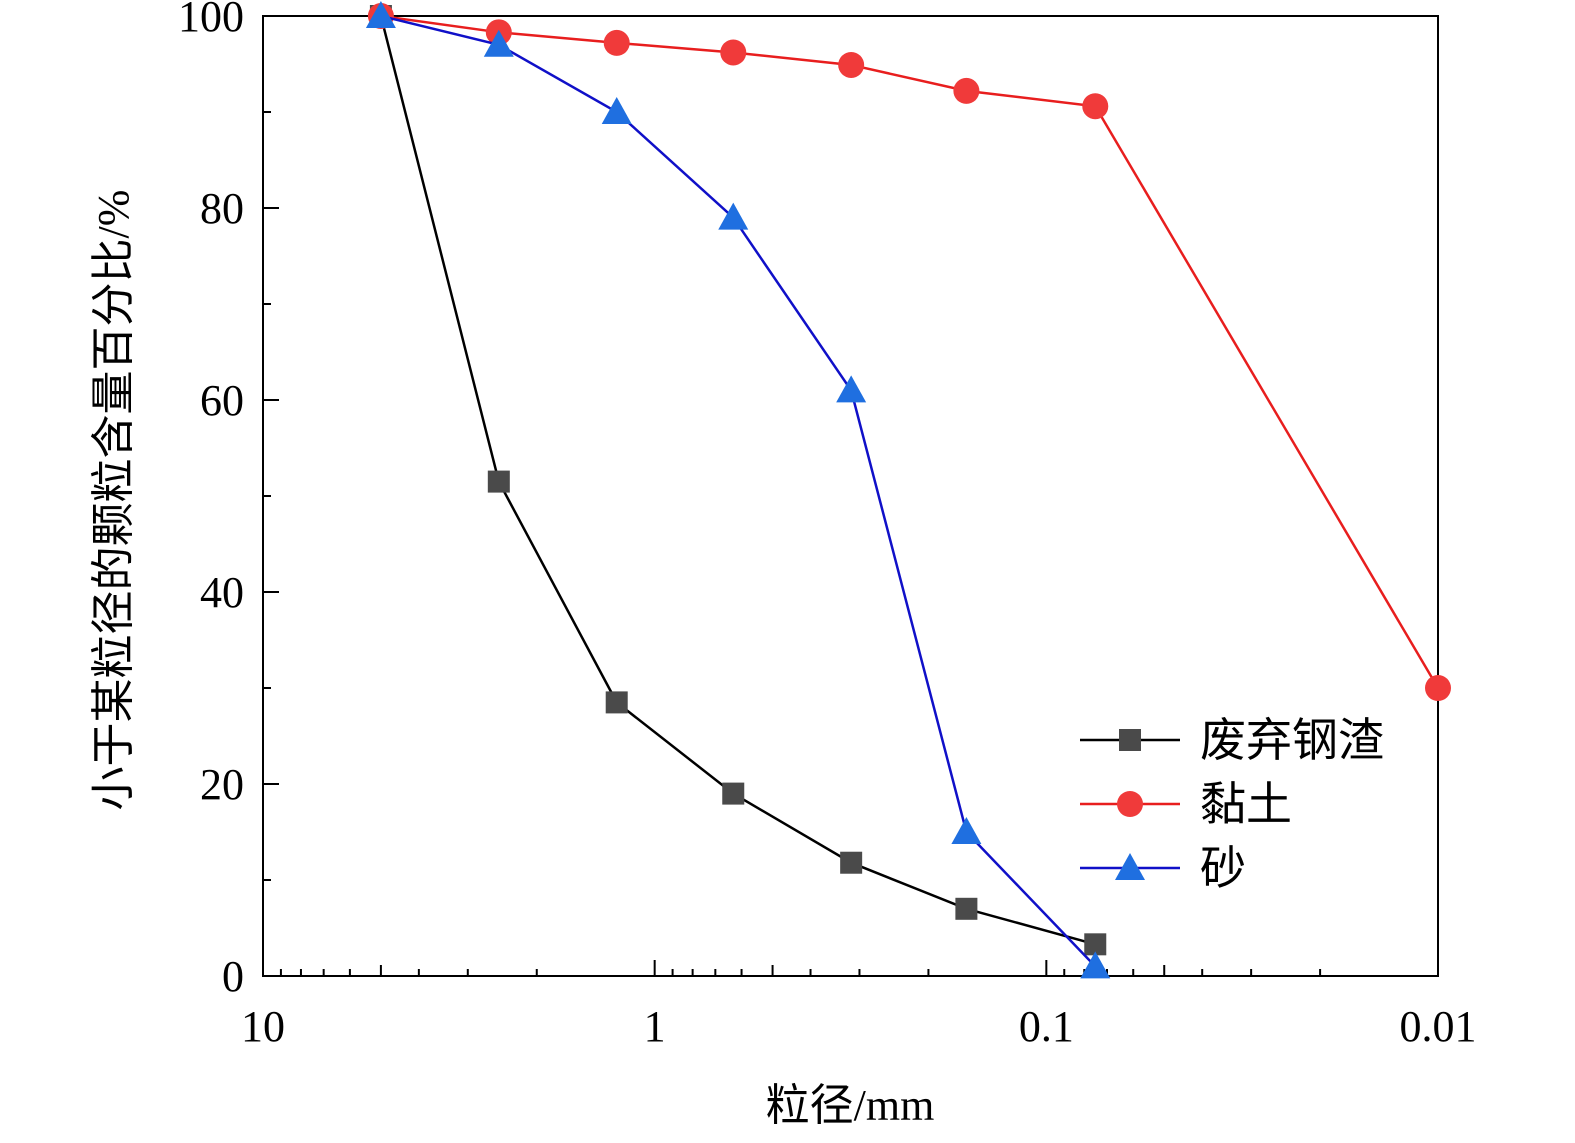 Image resolution: width=1575 pixels, height=1143 pixels. I want to click on x-tick-label: 0.1, so click(1046, 1026).